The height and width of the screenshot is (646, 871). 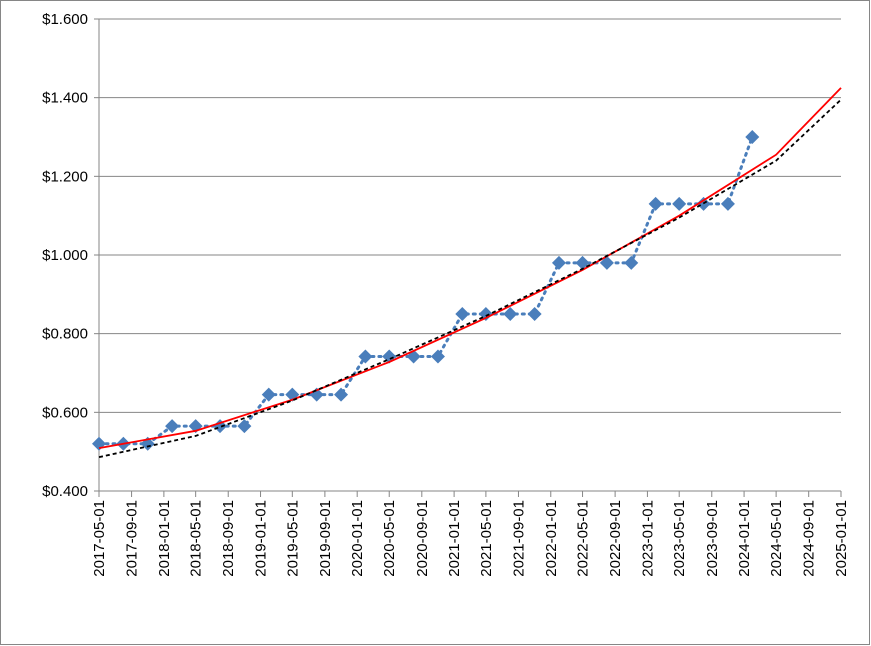 I want to click on x-tick-label: 2020-05-01, so click(x=389, y=538).